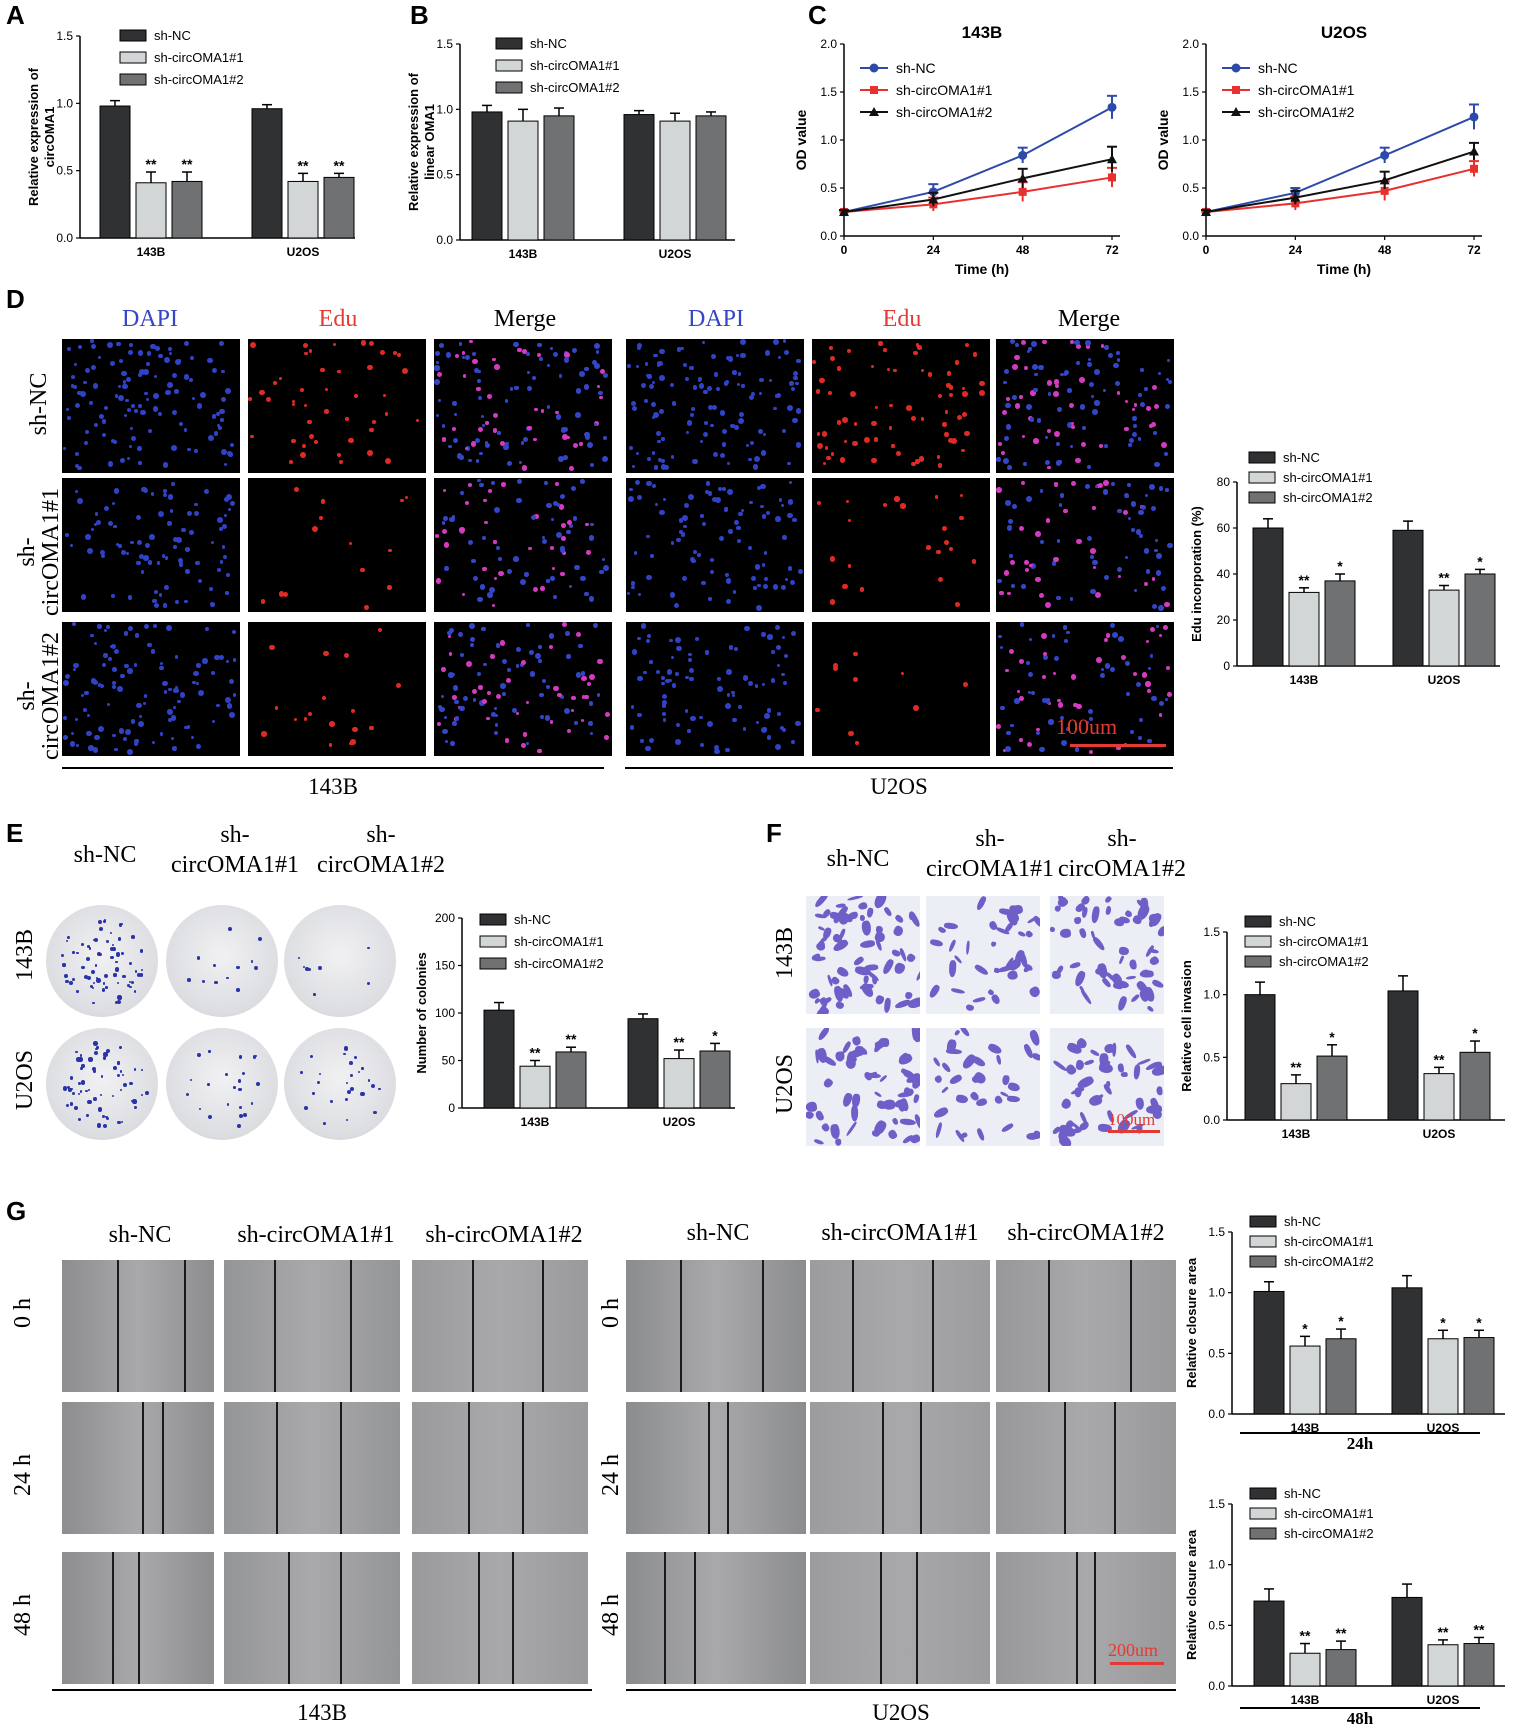  Describe the element at coordinates (1216, 1686) in the screenshot. I see `y-tick-label: 0.0` at that location.